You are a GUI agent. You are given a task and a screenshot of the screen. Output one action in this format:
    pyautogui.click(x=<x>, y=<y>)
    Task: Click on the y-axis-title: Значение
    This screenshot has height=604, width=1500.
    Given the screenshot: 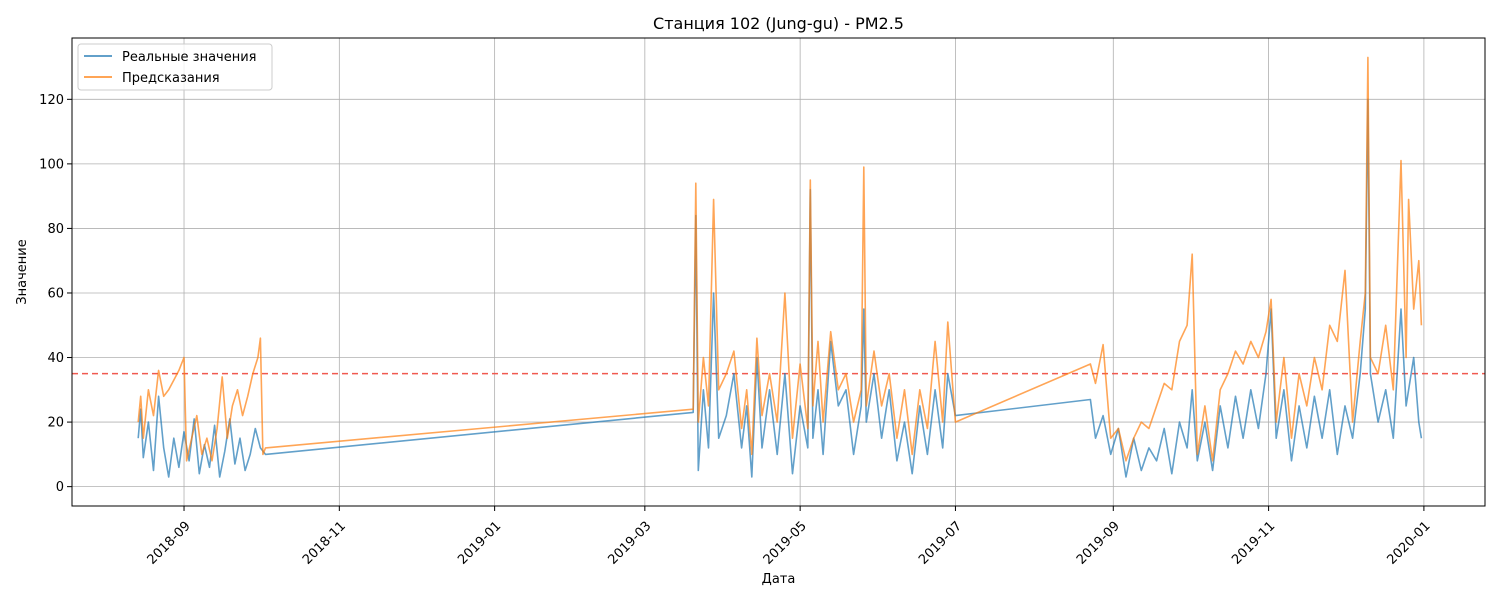 What is the action you would take?
    pyautogui.click(x=22, y=271)
    